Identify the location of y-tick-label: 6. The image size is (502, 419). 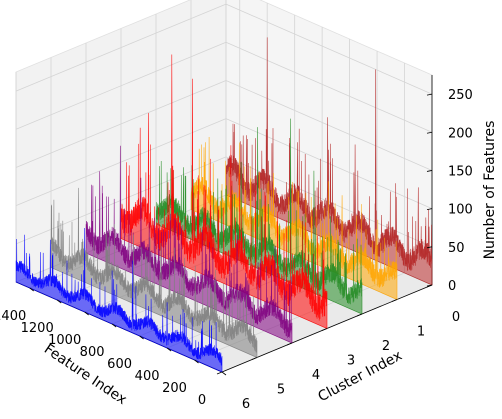
(246, 404).